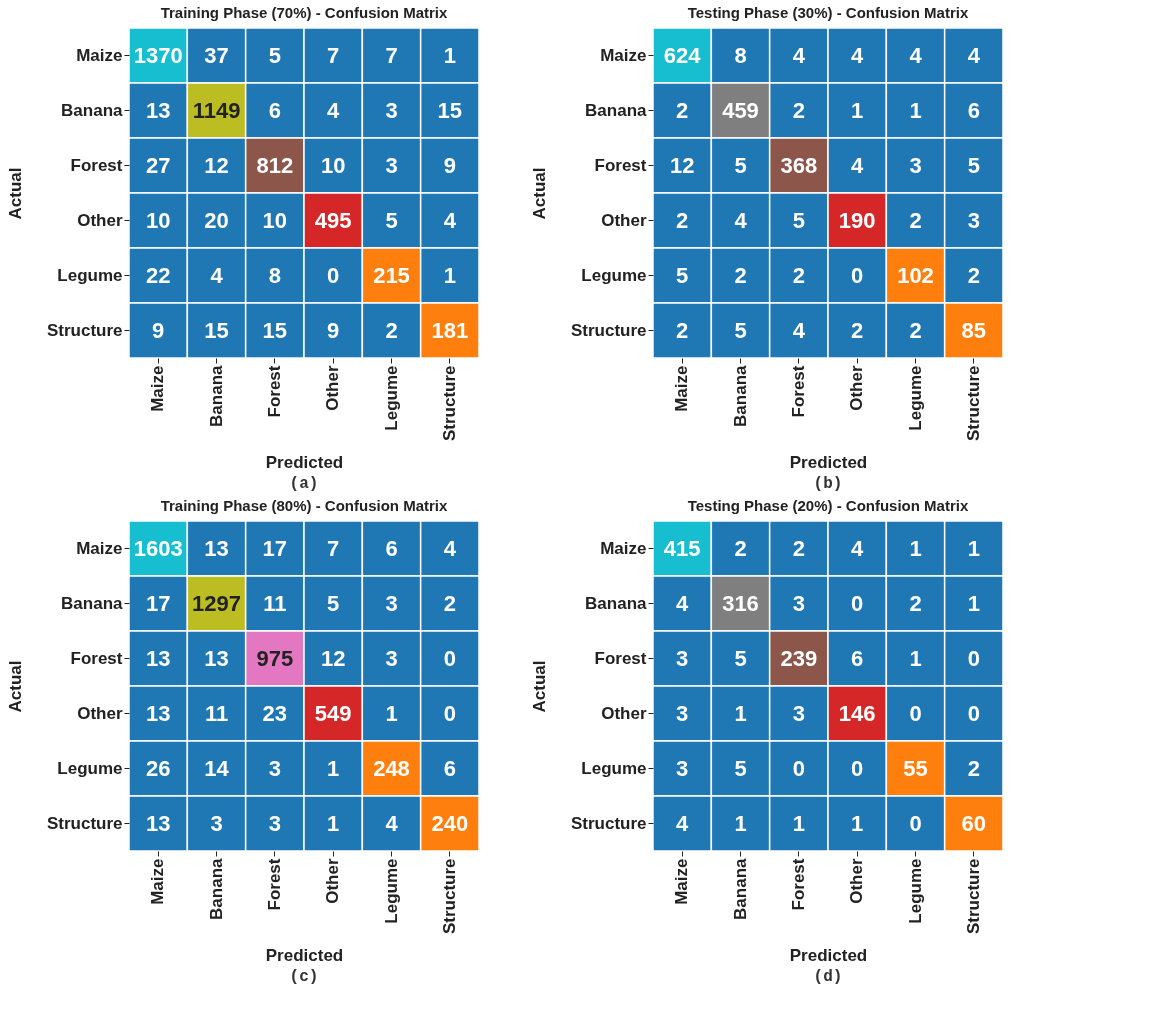 This screenshot has width=1173, height=1021. What do you see at coordinates (799, 165) in the screenshot?
I see `data-label: 368` at bounding box center [799, 165].